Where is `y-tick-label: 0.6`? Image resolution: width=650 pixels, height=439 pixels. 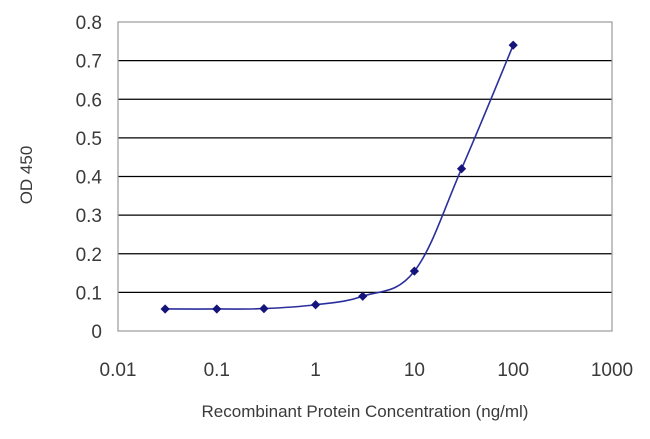 y-tick-label: 0.6 is located at coordinates (89, 100).